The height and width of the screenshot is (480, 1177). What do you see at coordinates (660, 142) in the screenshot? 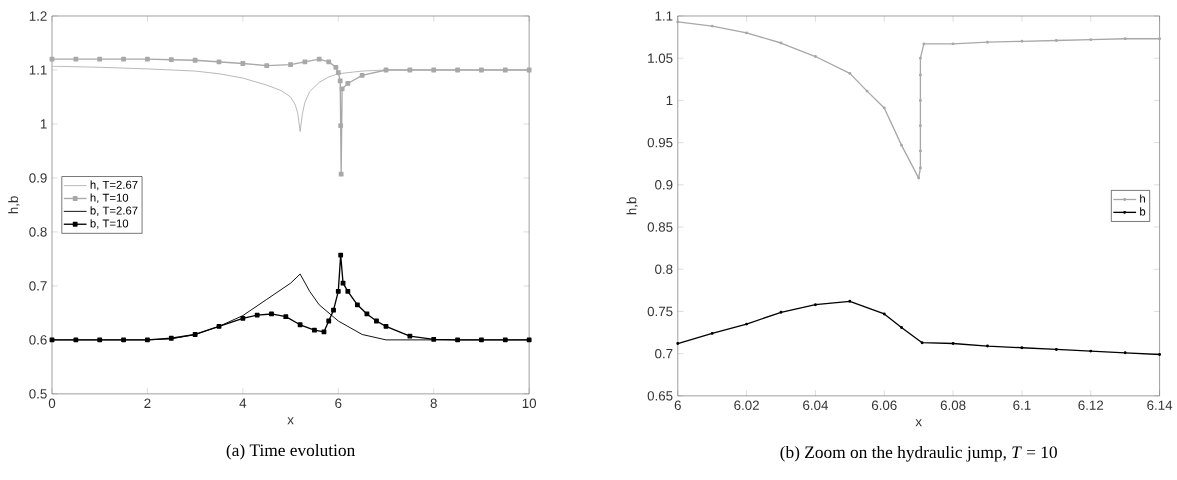
I see `y-tick-label: 0.95` at bounding box center [660, 142].